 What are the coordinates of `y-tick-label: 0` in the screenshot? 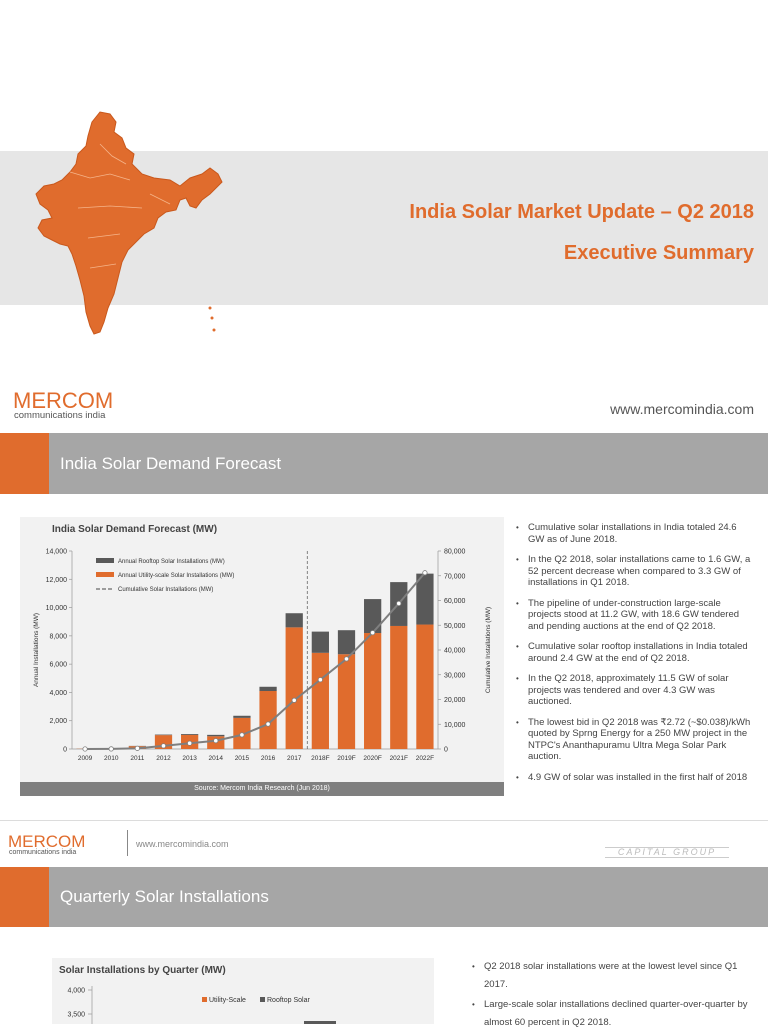 It's located at (65, 750).